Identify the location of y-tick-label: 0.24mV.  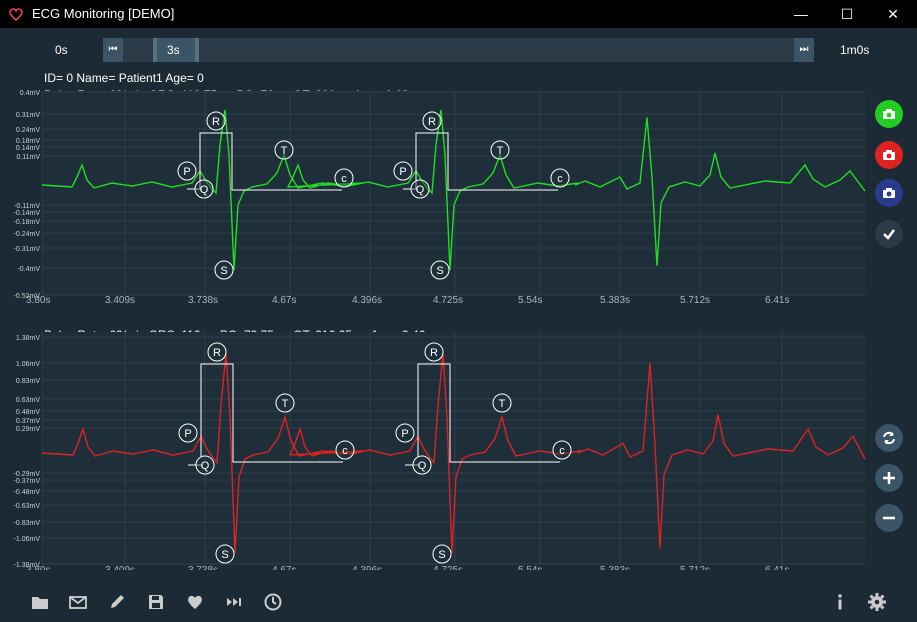
(28, 130).